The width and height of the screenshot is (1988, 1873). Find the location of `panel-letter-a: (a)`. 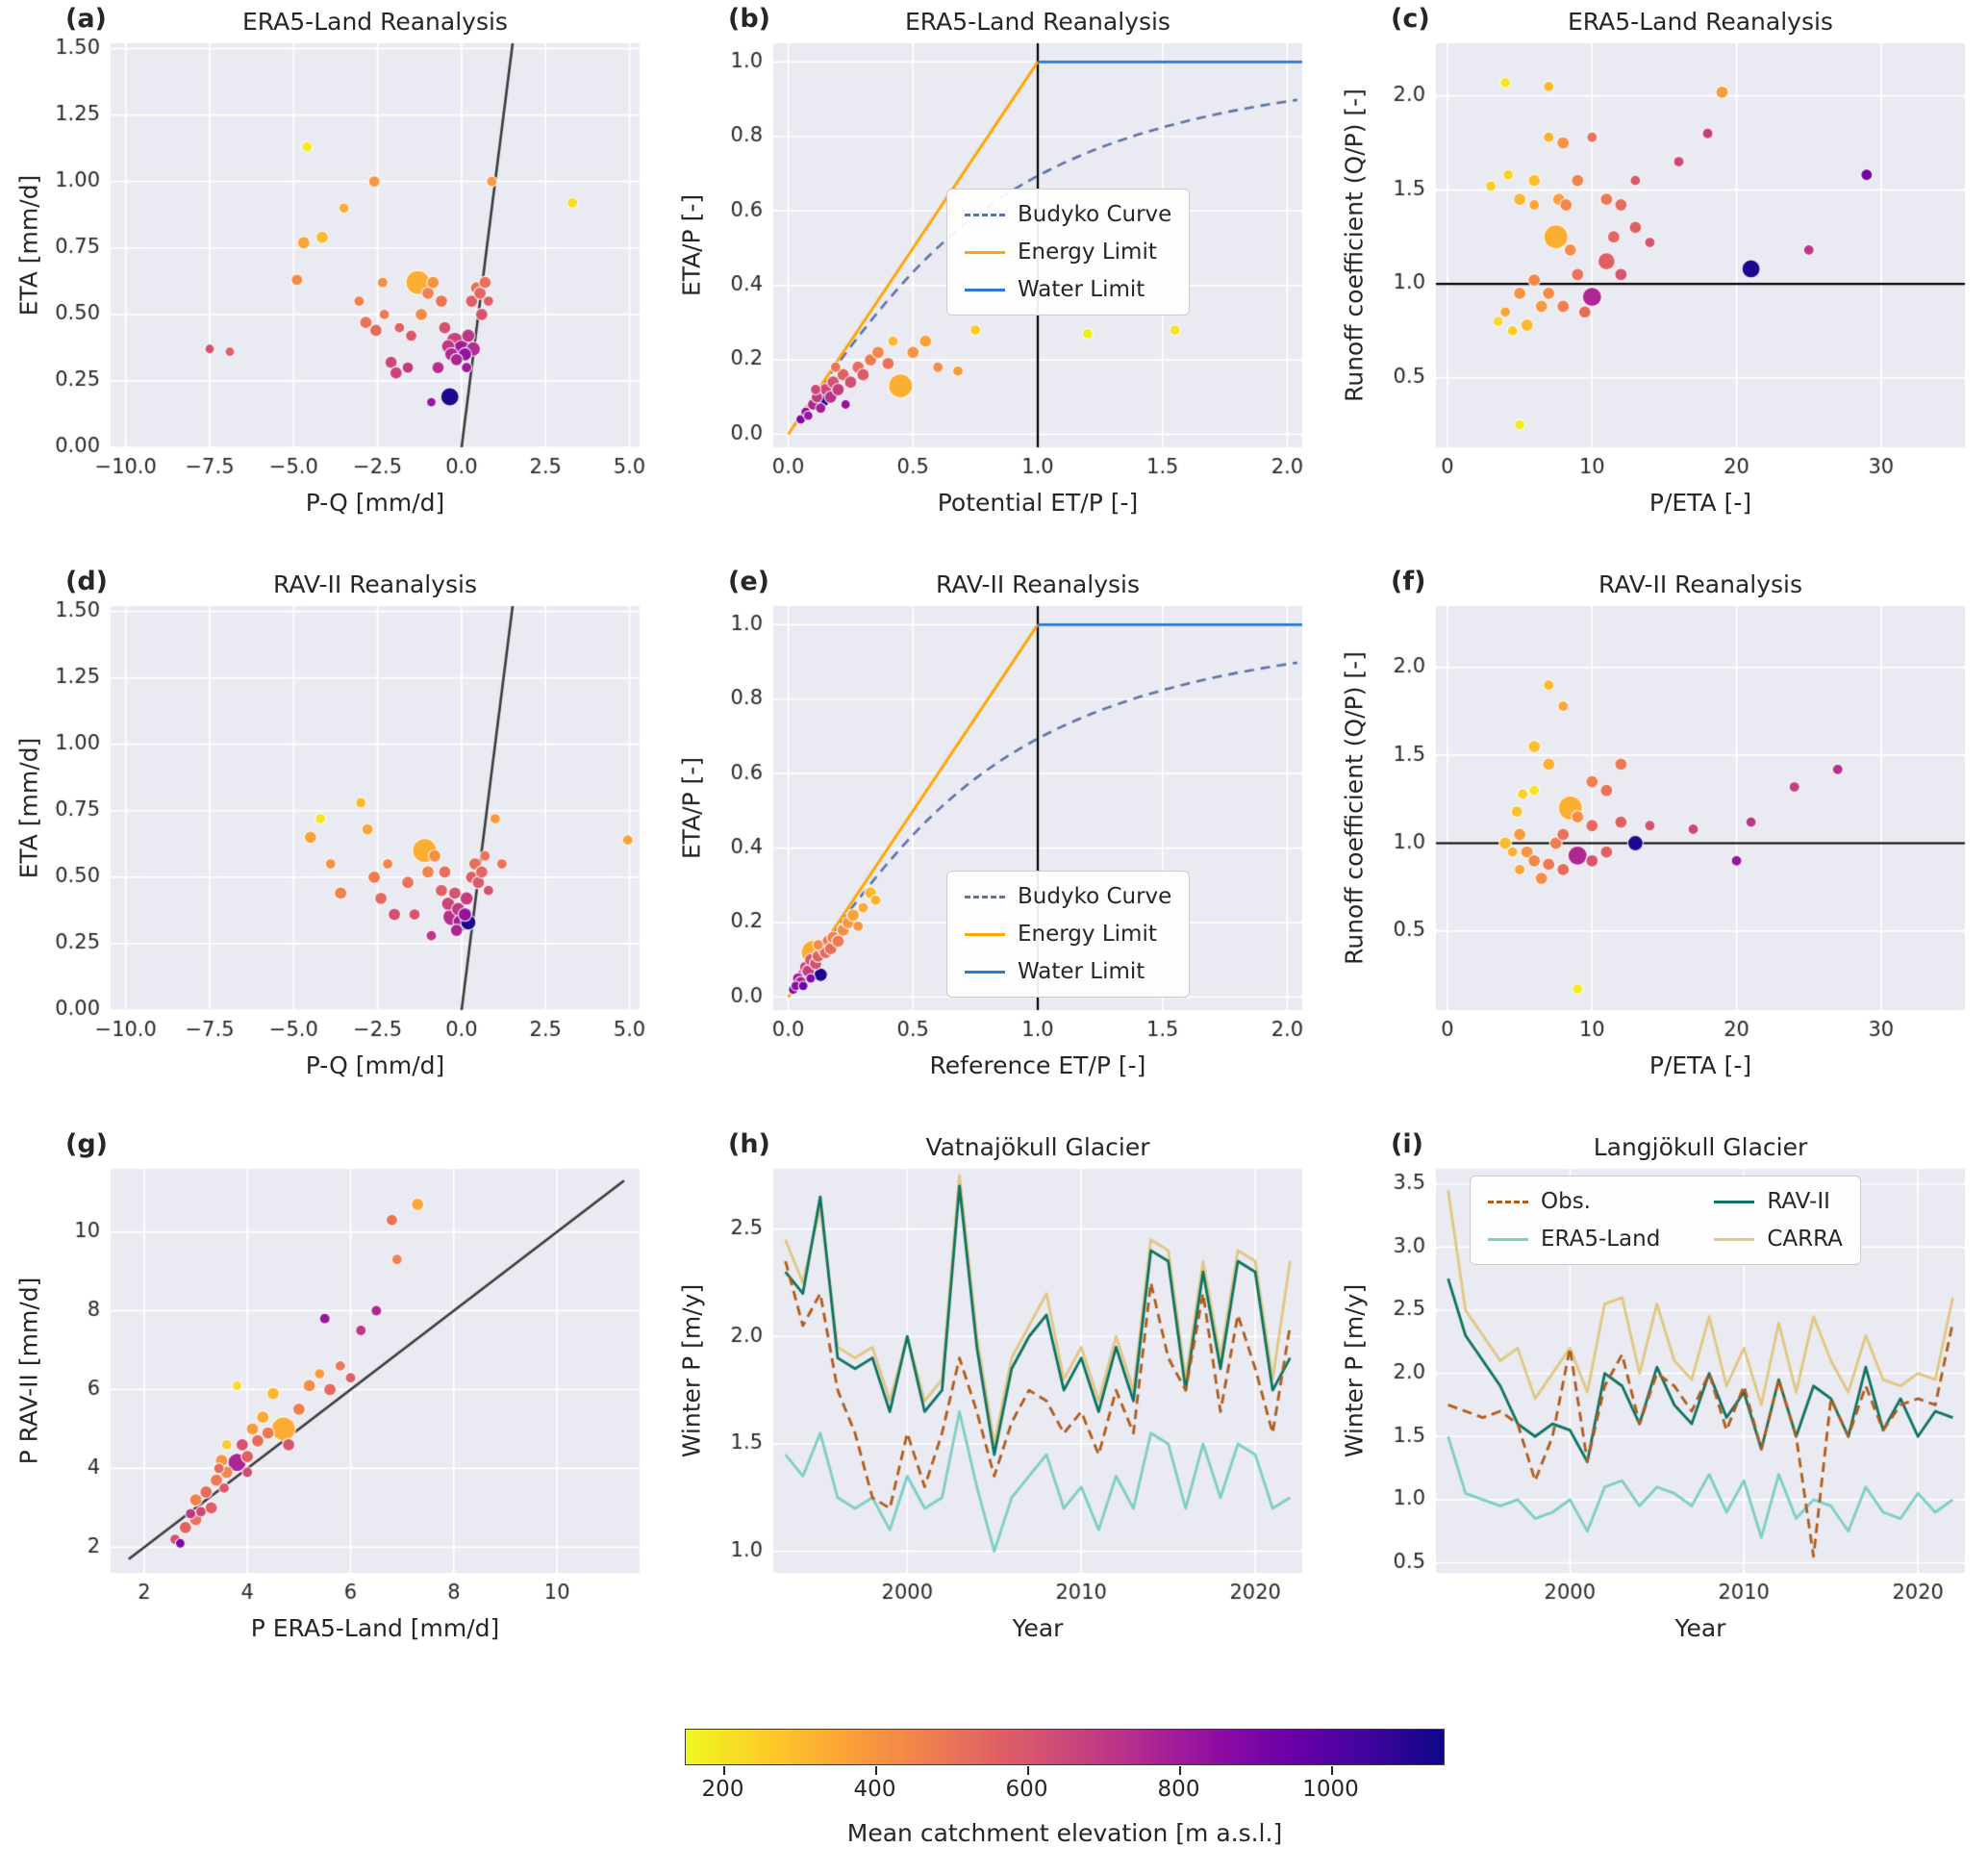

panel-letter-a: (a) is located at coordinates (86, 19).